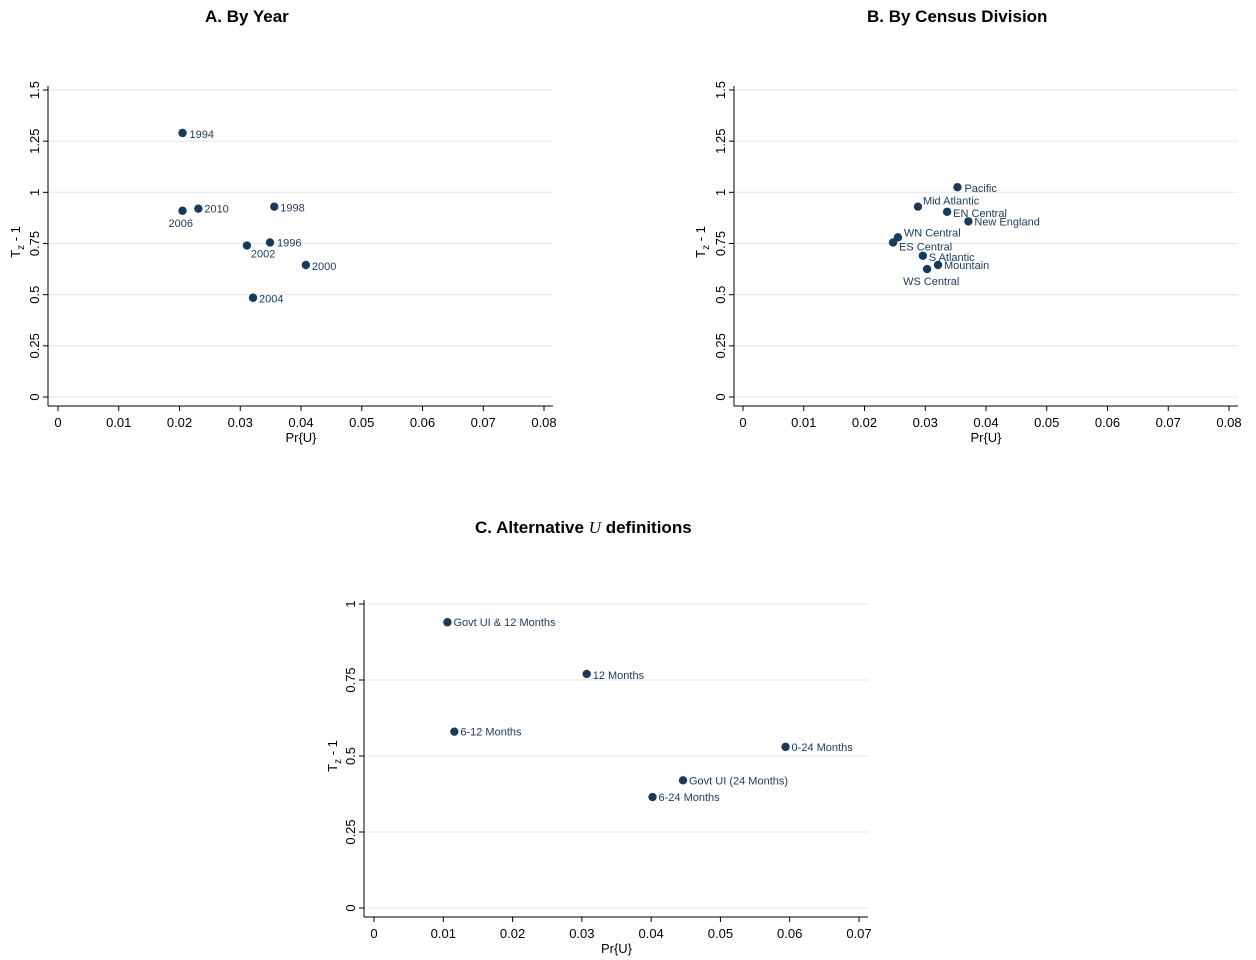  I want to click on data-point-label: 1996, so click(289, 243).